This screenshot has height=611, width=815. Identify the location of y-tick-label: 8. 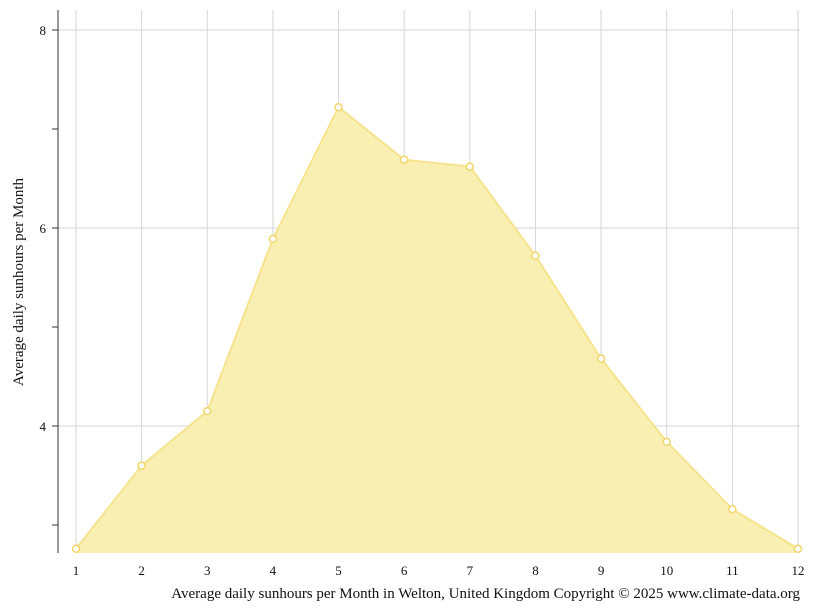
(43, 30).